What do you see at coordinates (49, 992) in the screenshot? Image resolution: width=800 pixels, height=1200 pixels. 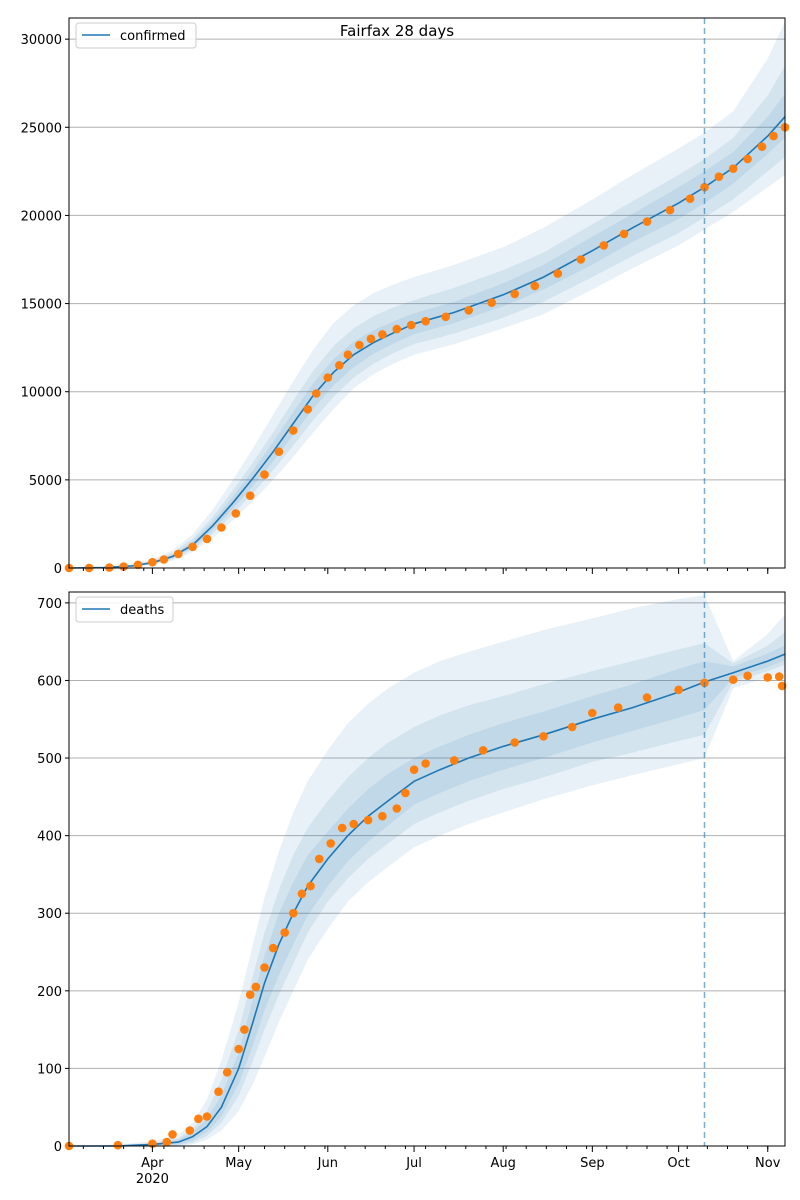 I see `y-tick-label: 200` at bounding box center [49, 992].